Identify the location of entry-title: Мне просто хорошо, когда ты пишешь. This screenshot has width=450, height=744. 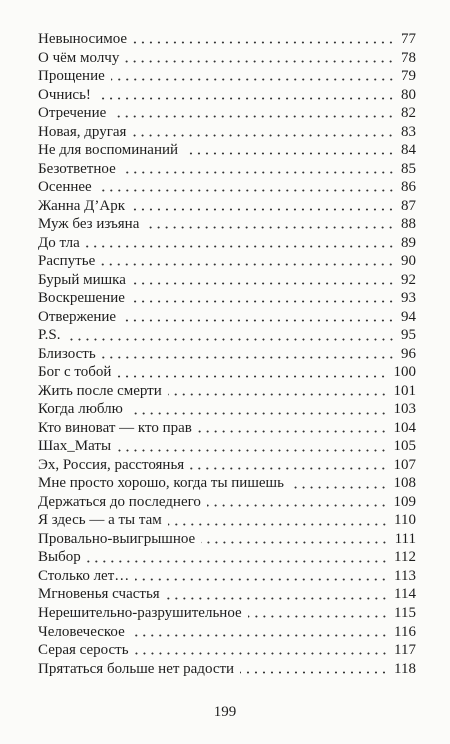
(161, 483).